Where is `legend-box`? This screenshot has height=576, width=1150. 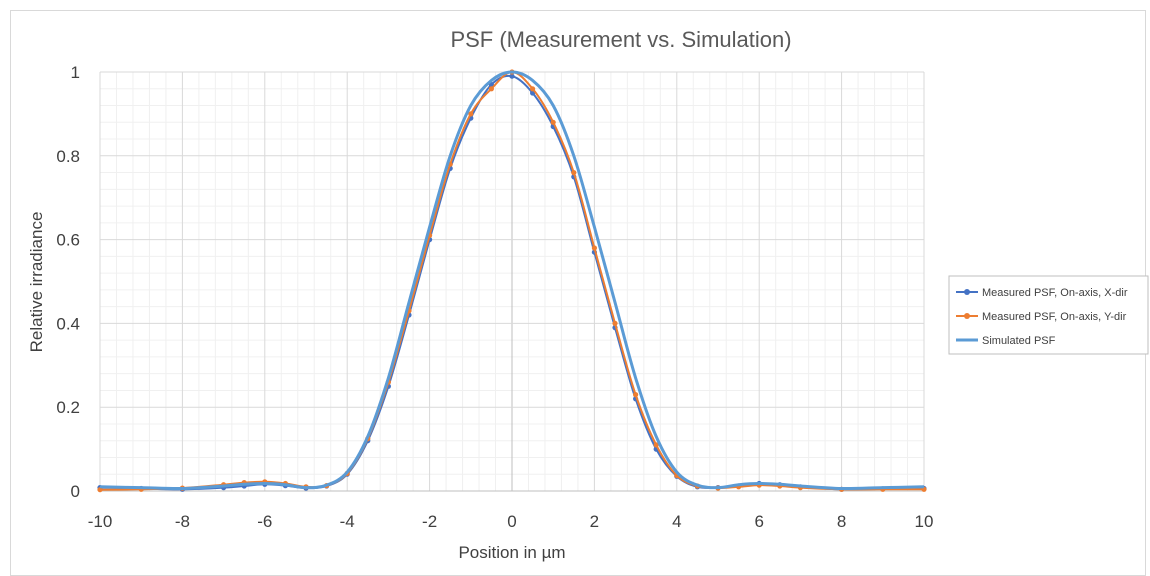 legend-box is located at coordinates (1048, 315).